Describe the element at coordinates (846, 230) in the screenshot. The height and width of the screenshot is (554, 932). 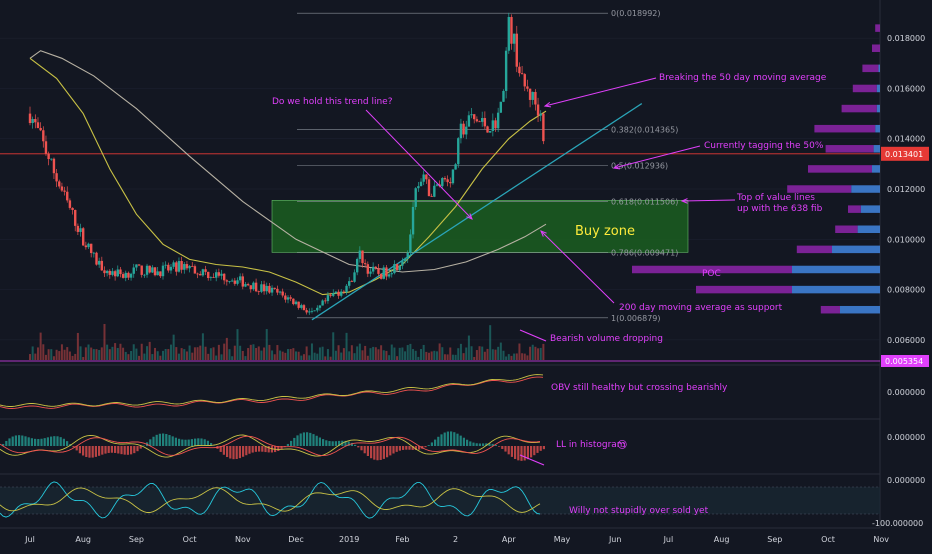
I see `volume-profile-down-bar` at that location.